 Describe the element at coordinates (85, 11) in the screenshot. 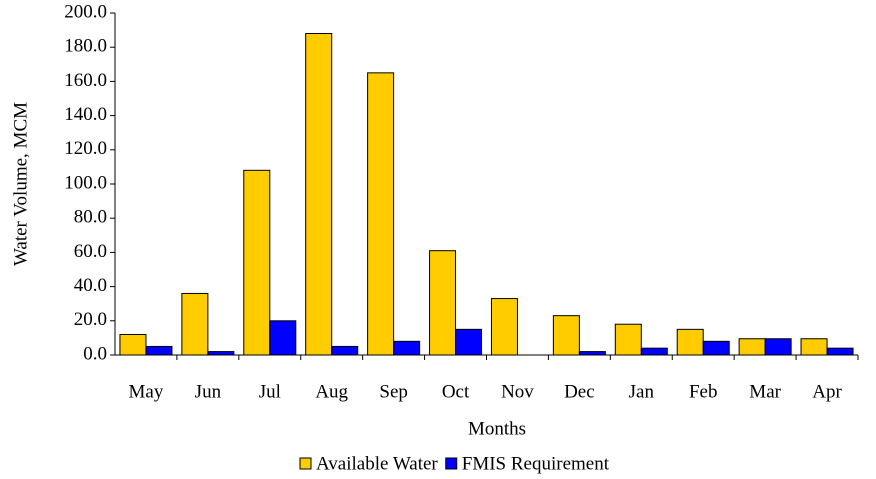

I see `y-tick-label: 200.0` at that location.